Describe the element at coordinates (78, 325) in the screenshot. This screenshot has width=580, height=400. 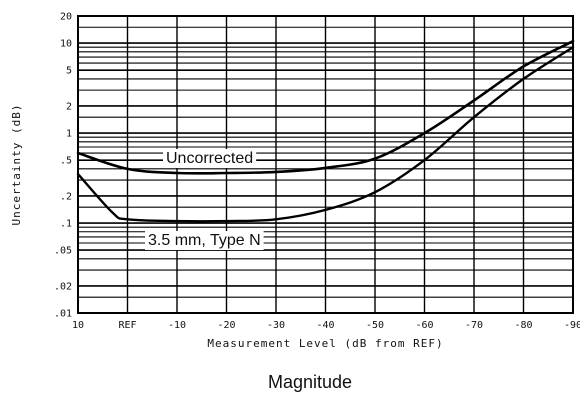
I see `x-tick-label: 10` at that location.